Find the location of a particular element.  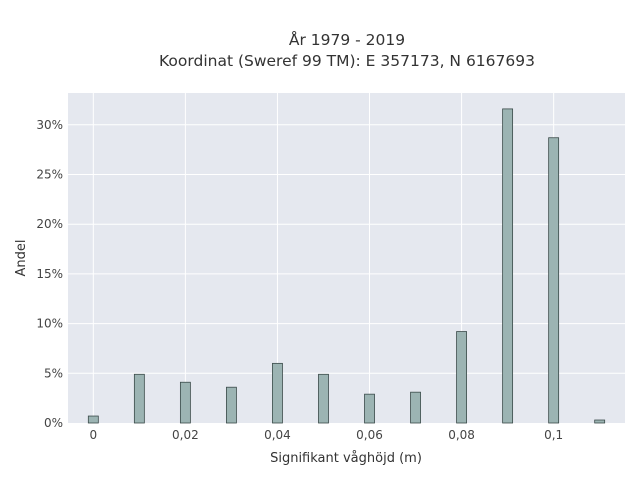

chart-title-line-1: År 1979 - 2019 is located at coordinates (347, 39).